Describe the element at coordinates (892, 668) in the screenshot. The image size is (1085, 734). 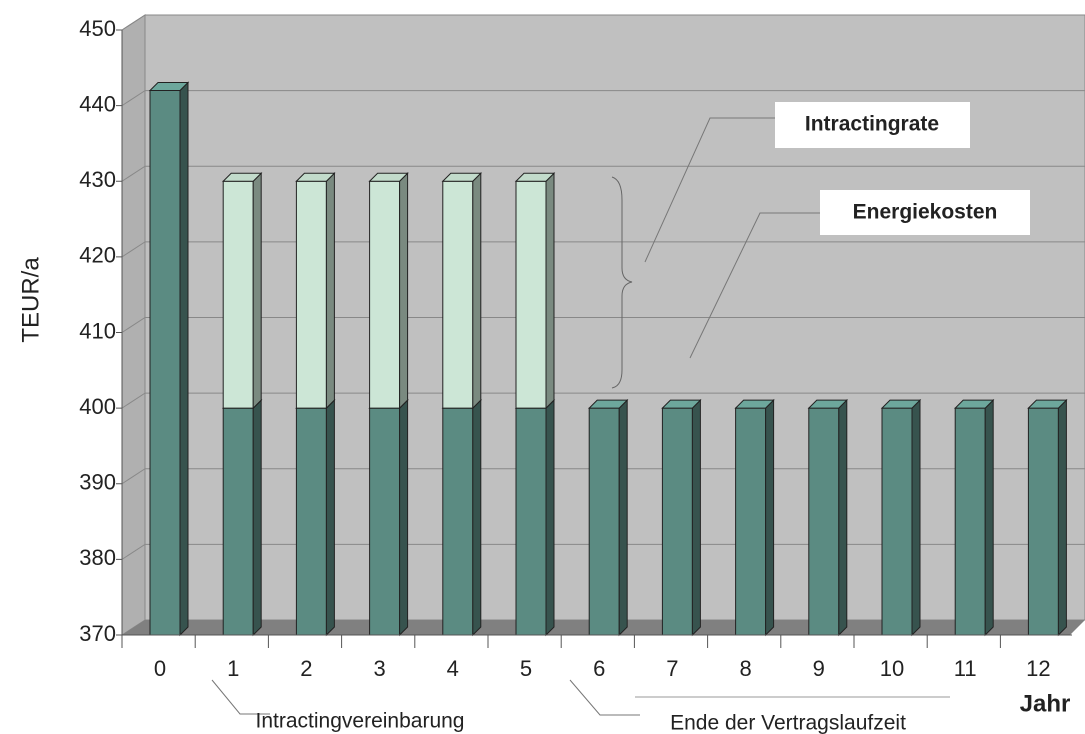
I see `x-tick-label: 10` at that location.